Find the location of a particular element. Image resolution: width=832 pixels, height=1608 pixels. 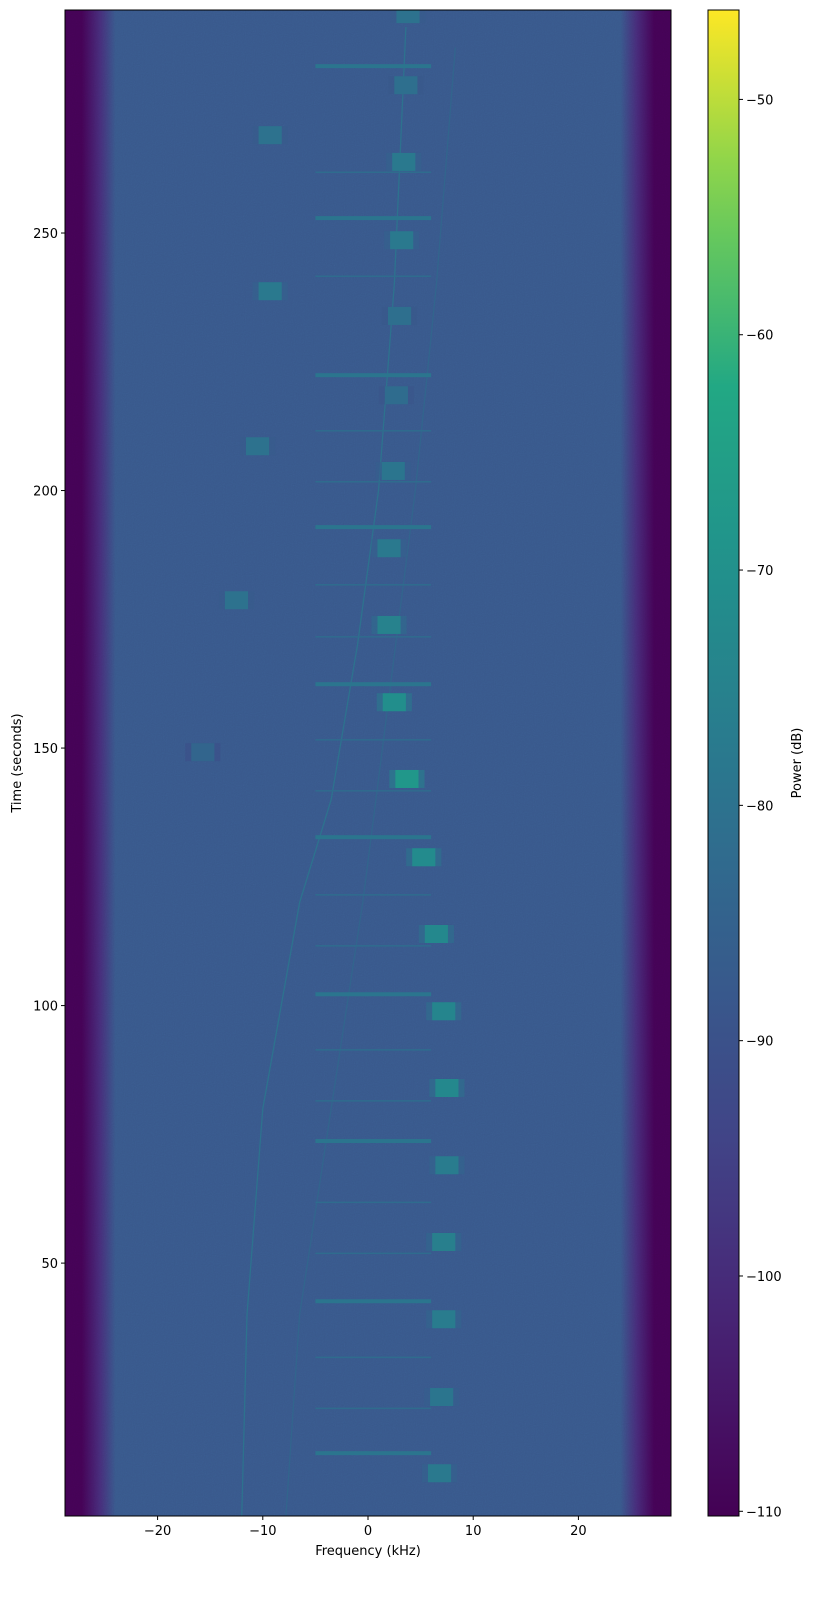

y-tick-label: 200 is located at coordinates (45, 492).